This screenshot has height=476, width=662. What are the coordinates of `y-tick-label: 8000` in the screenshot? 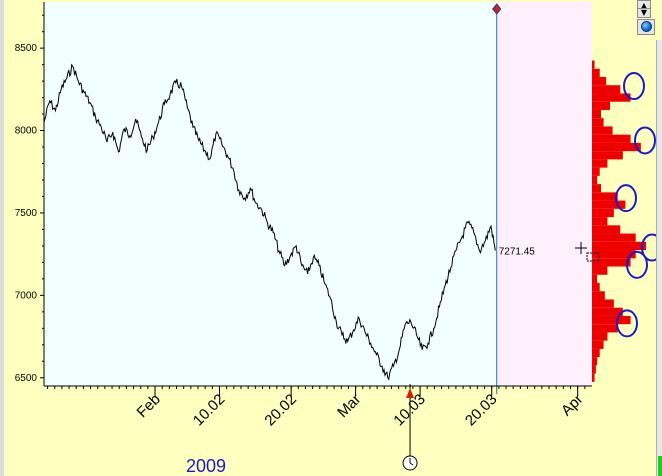 It's located at (26, 131).